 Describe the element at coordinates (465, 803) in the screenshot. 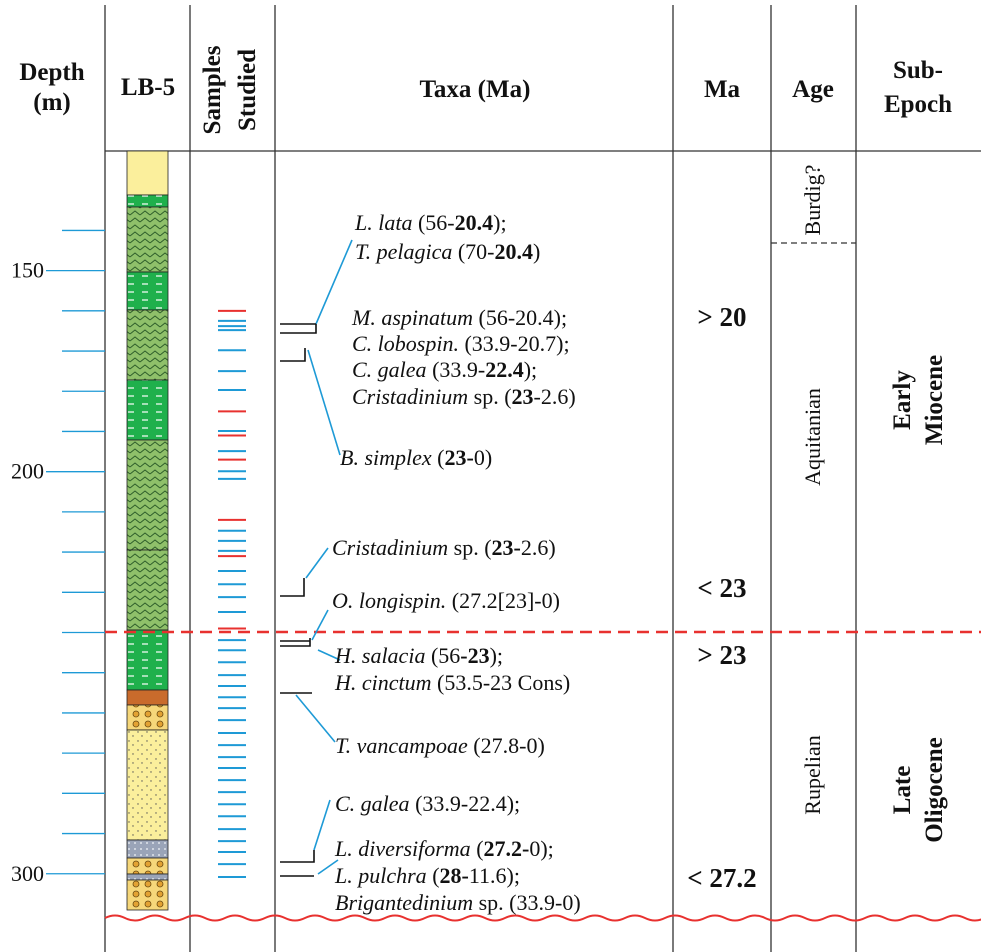

I see `taxon-part: (33.9-22.4);` at that location.